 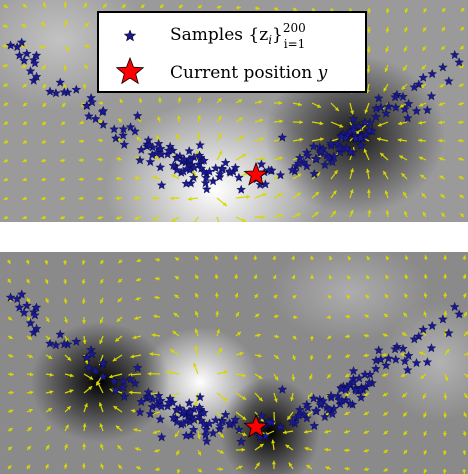 What do you see at coordinates (238, 36) in the screenshot?
I see `legend-samples-label: Samples {zi}200 i=1` at bounding box center [238, 36].